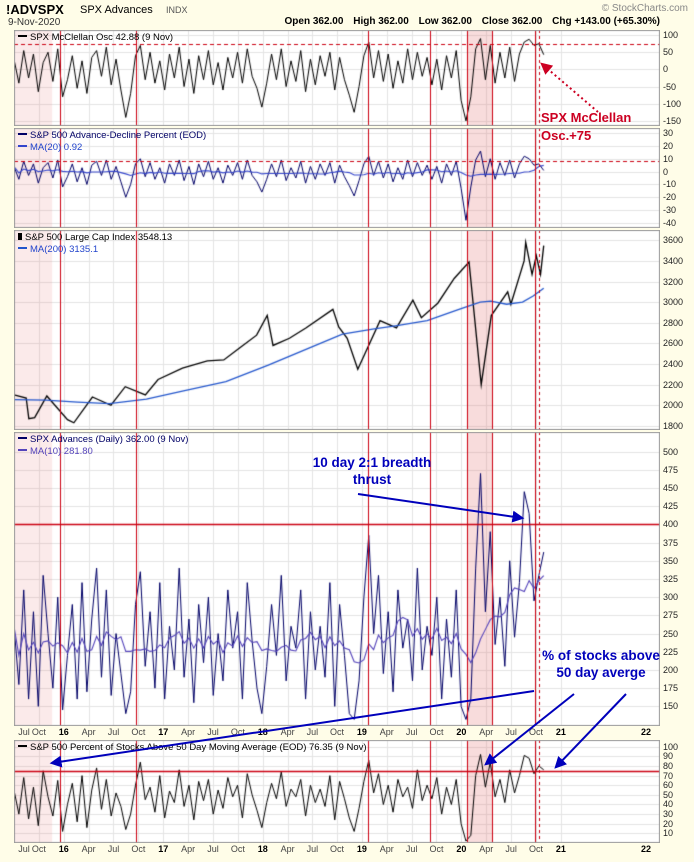  I want to click on y-tick-label: 2800, so click(673, 322).